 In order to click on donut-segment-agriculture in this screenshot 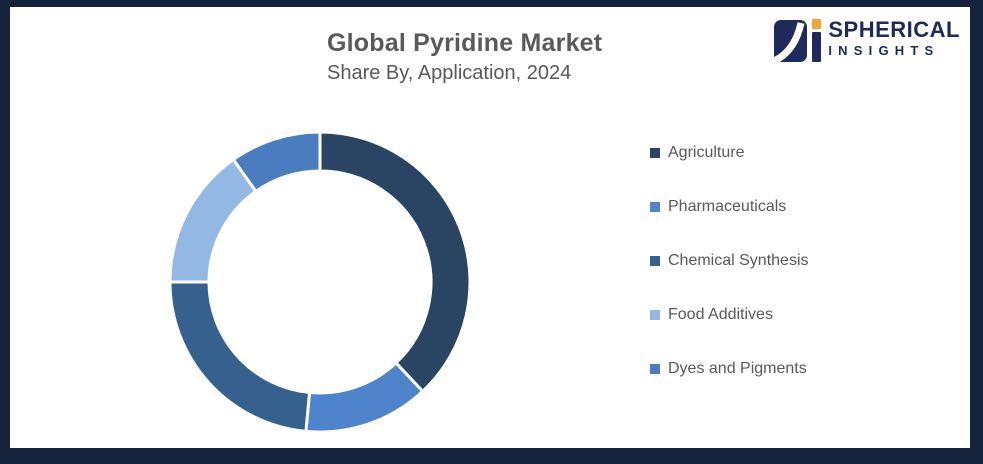, I will do `click(395, 262)`.